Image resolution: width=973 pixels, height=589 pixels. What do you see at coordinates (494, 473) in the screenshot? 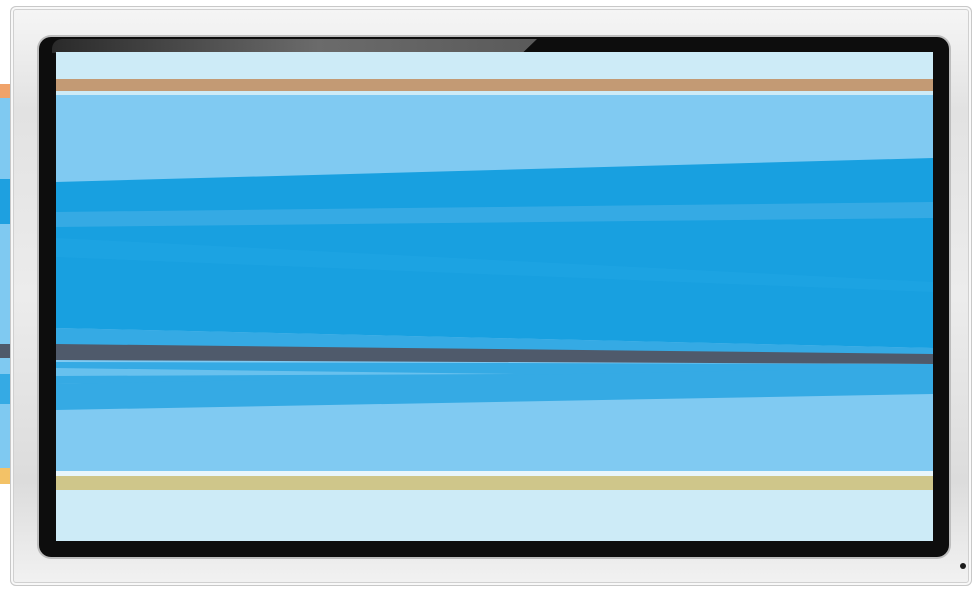
I see `bottom-band-gap` at bounding box center [494, 473].